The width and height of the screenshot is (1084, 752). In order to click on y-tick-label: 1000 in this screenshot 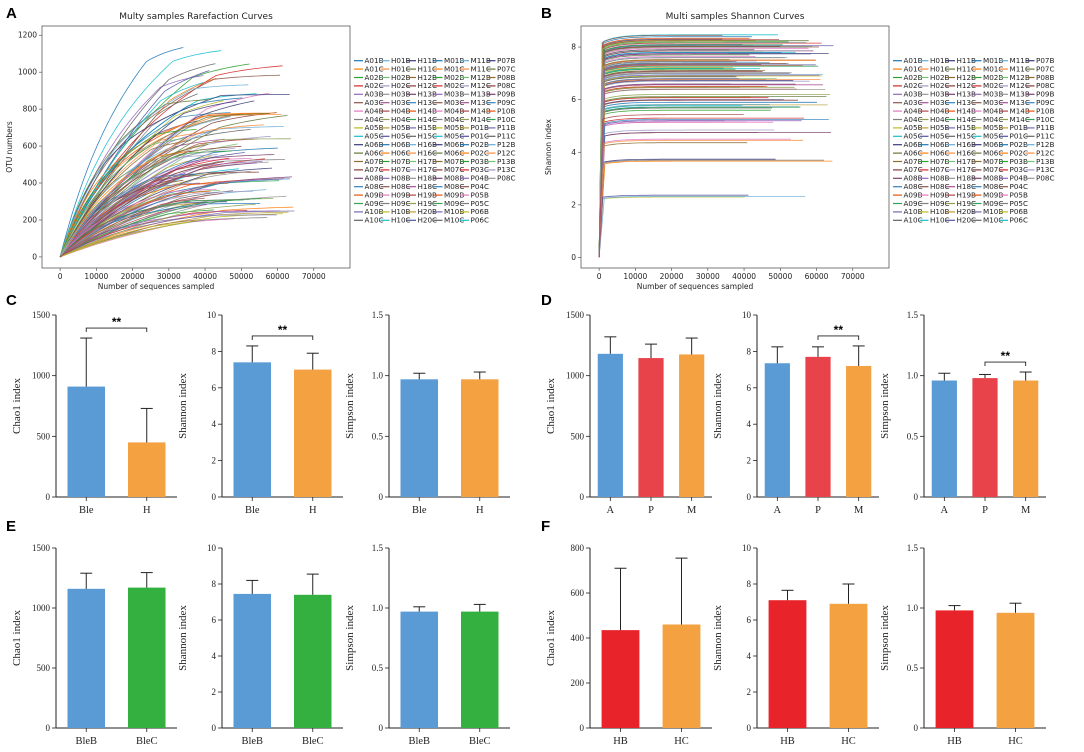, I will do `click(41, 376)`.